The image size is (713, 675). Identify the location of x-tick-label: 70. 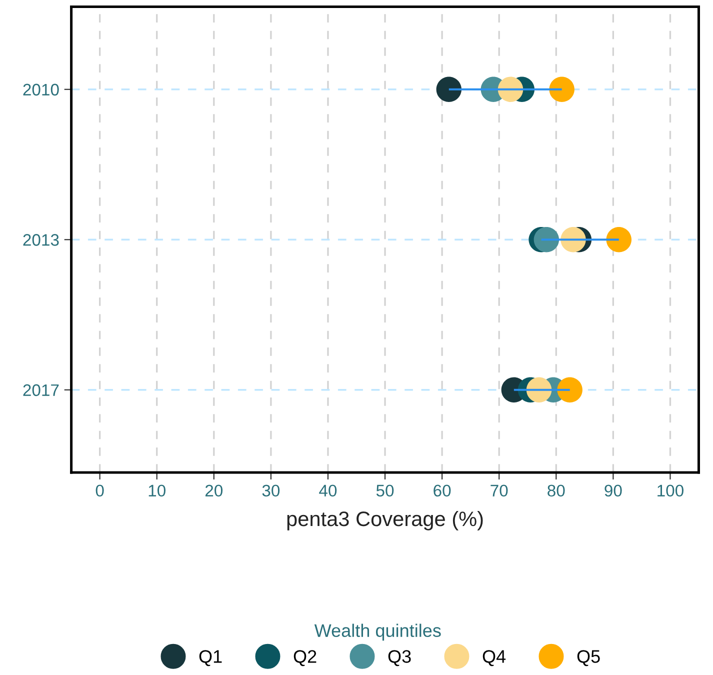
(499, 490).